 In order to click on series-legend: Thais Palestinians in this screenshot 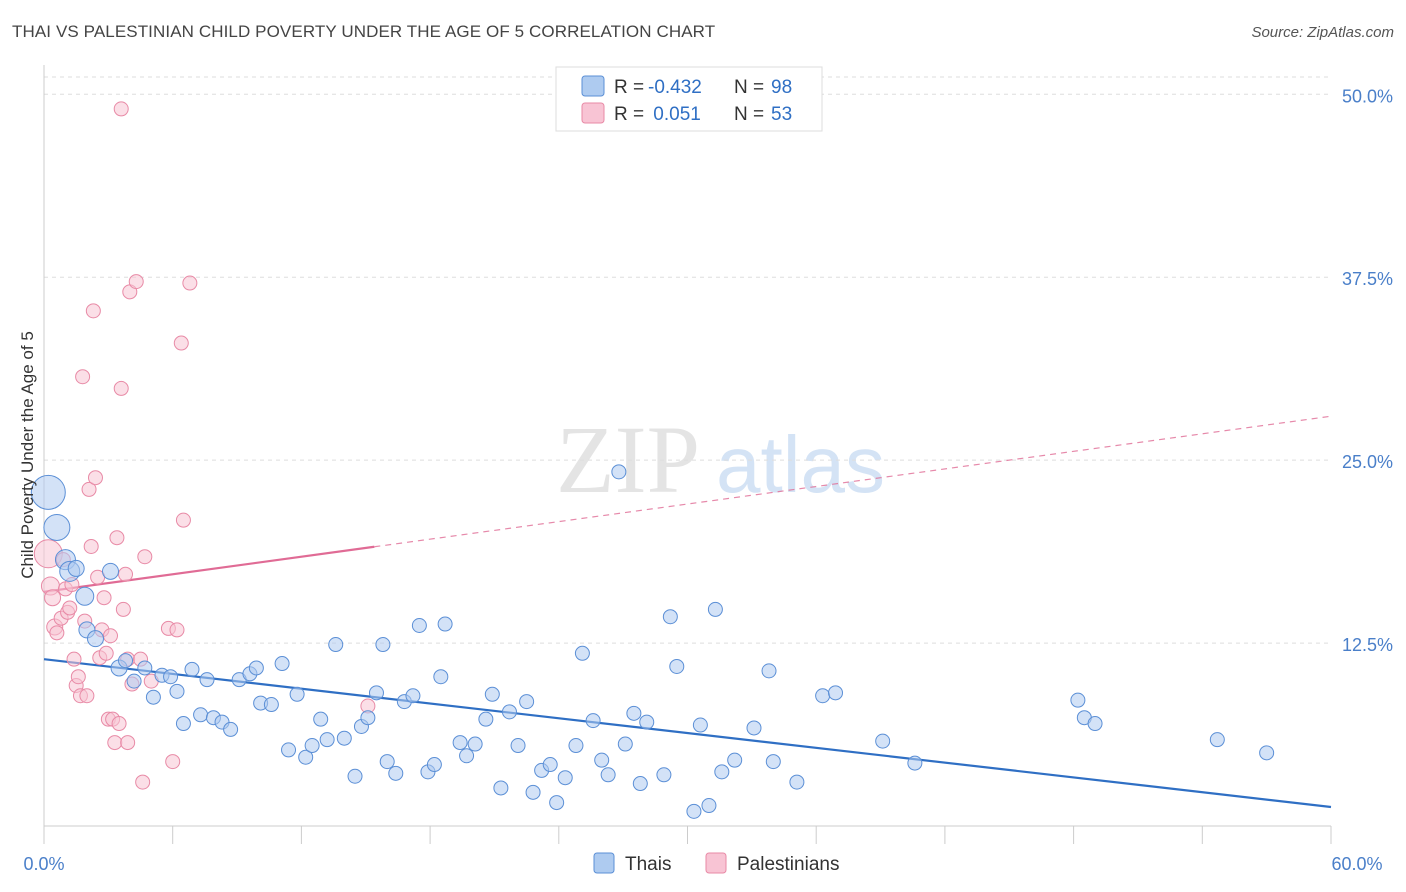, I will do `click(716, 863)`.